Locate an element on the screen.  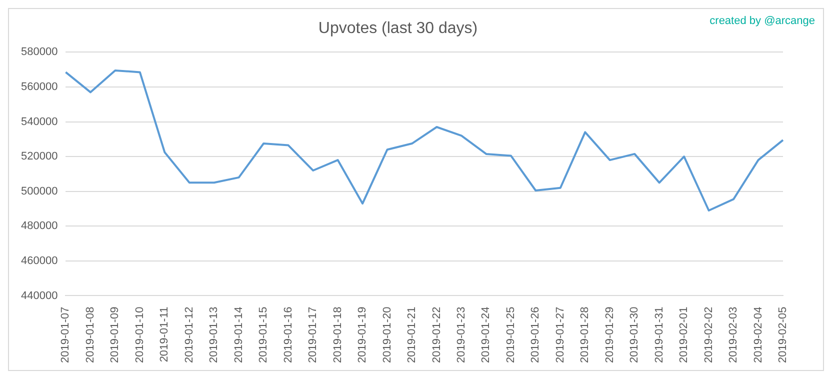
x-tick-label: 2019-02-05 is located at coordinates (783, 335).